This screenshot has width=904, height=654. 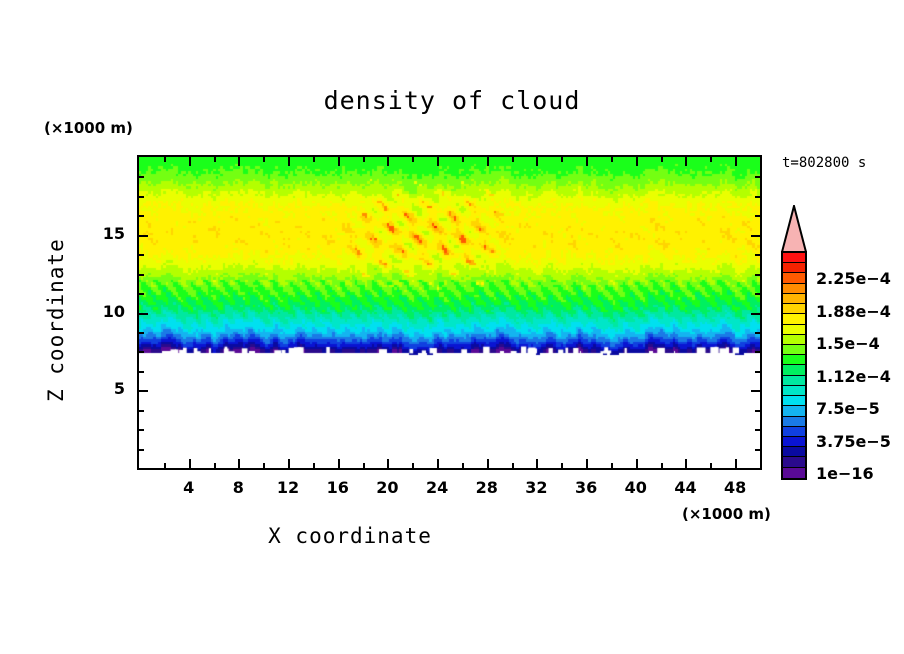 What do you see at coordinates (350, 536) in the screenshot?
I see `x-axis-title: X coordinate` at bounding box center [350, 536].